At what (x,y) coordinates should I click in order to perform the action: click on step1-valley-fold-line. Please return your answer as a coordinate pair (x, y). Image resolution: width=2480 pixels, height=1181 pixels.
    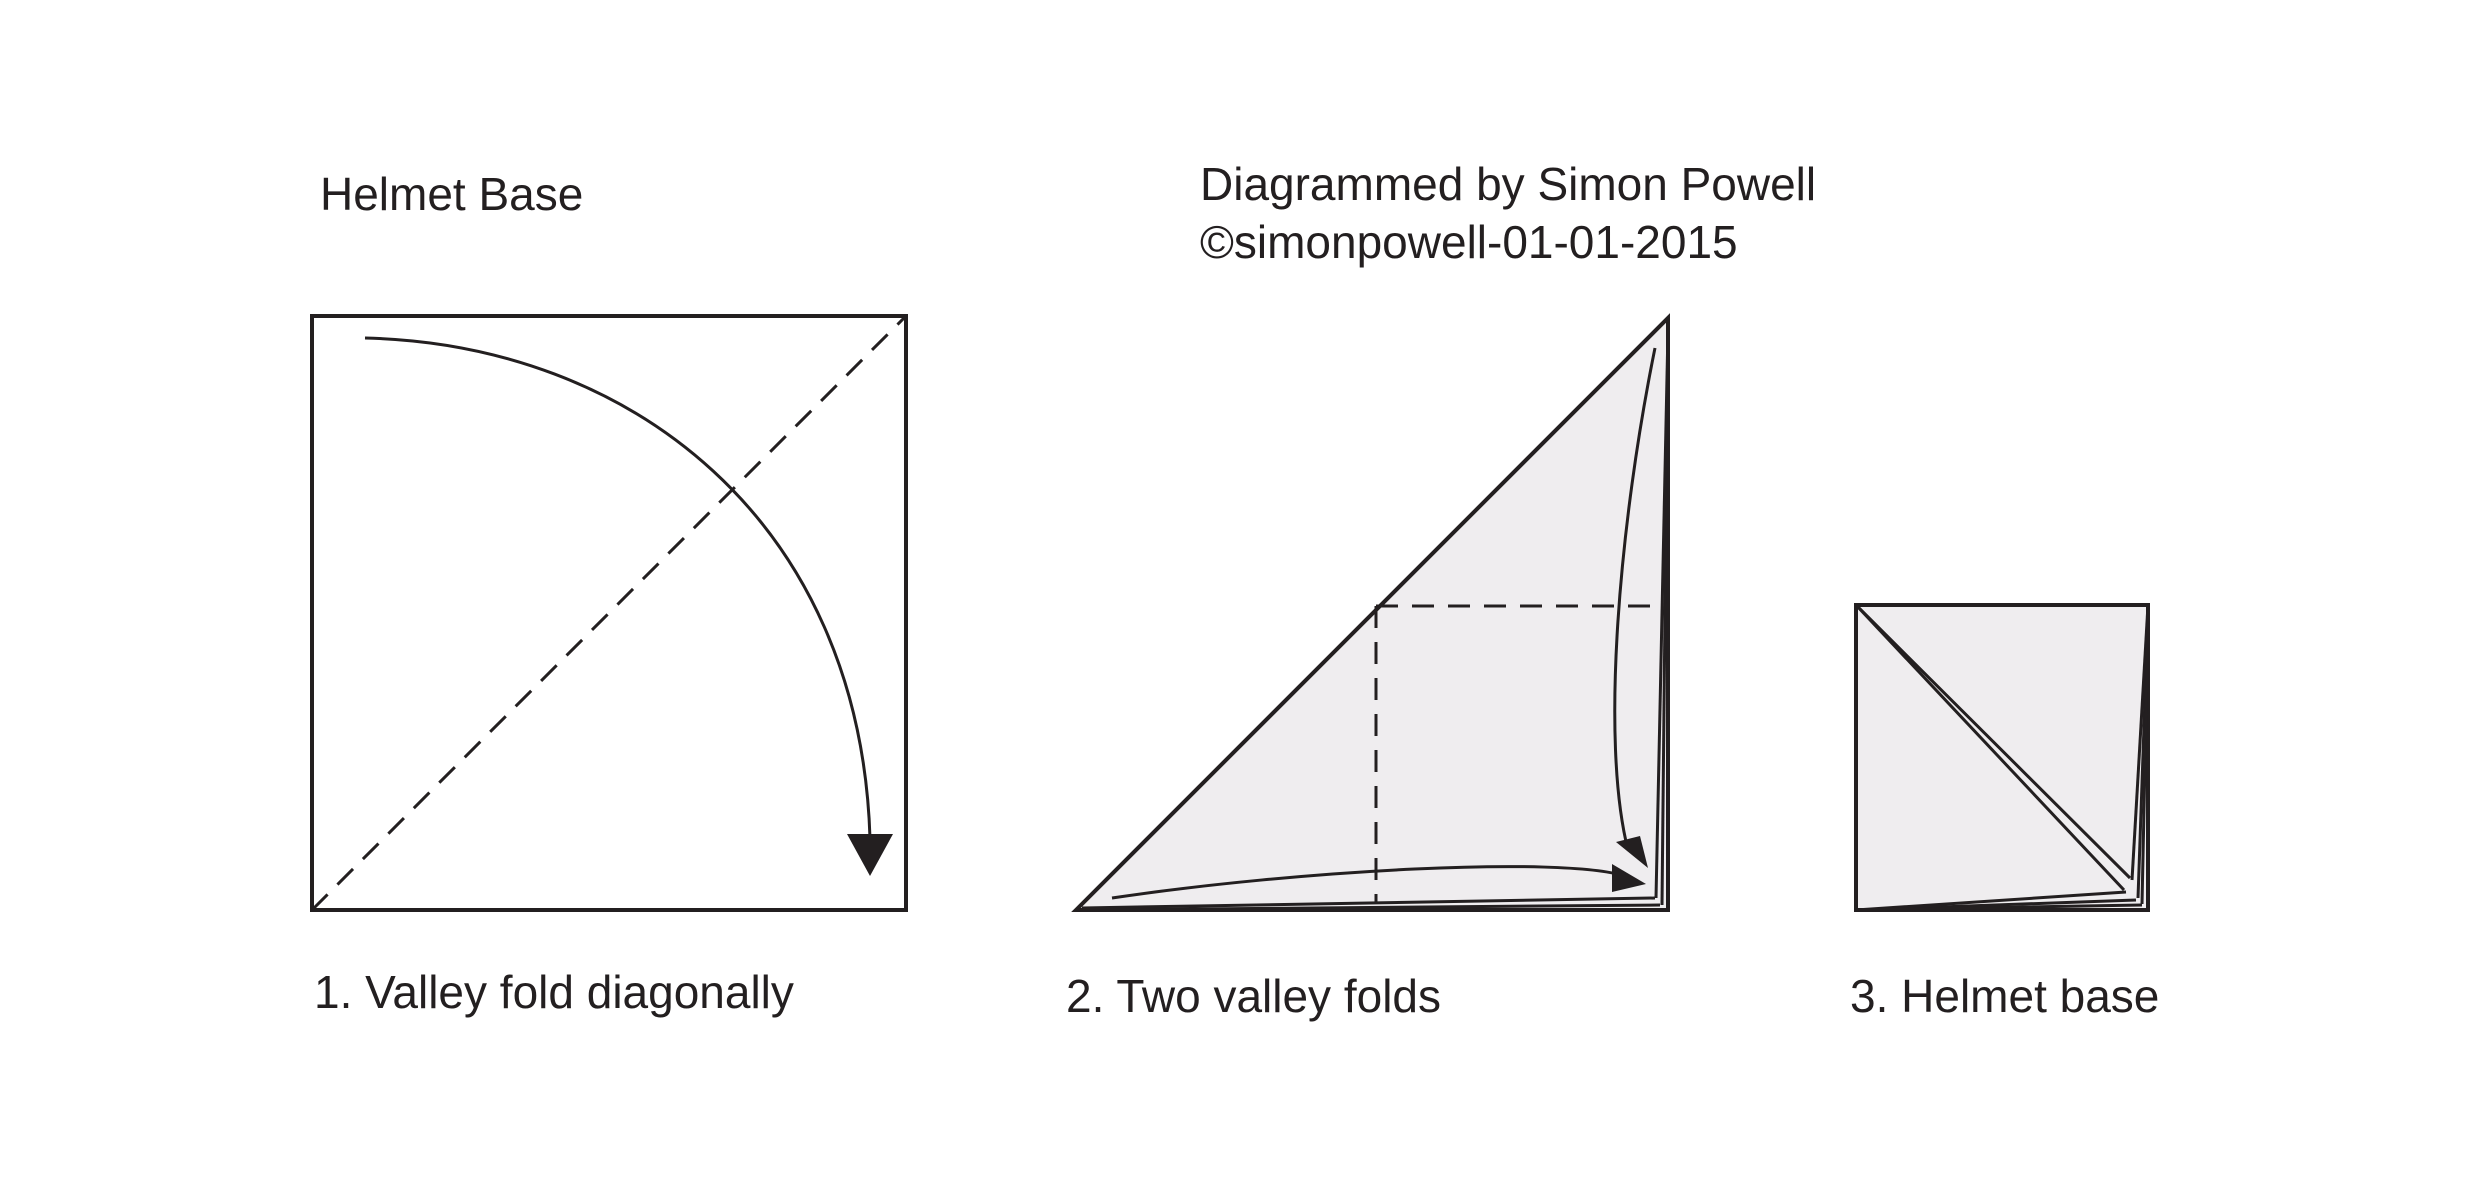
    Looking at the image, I should click on (609, 613).